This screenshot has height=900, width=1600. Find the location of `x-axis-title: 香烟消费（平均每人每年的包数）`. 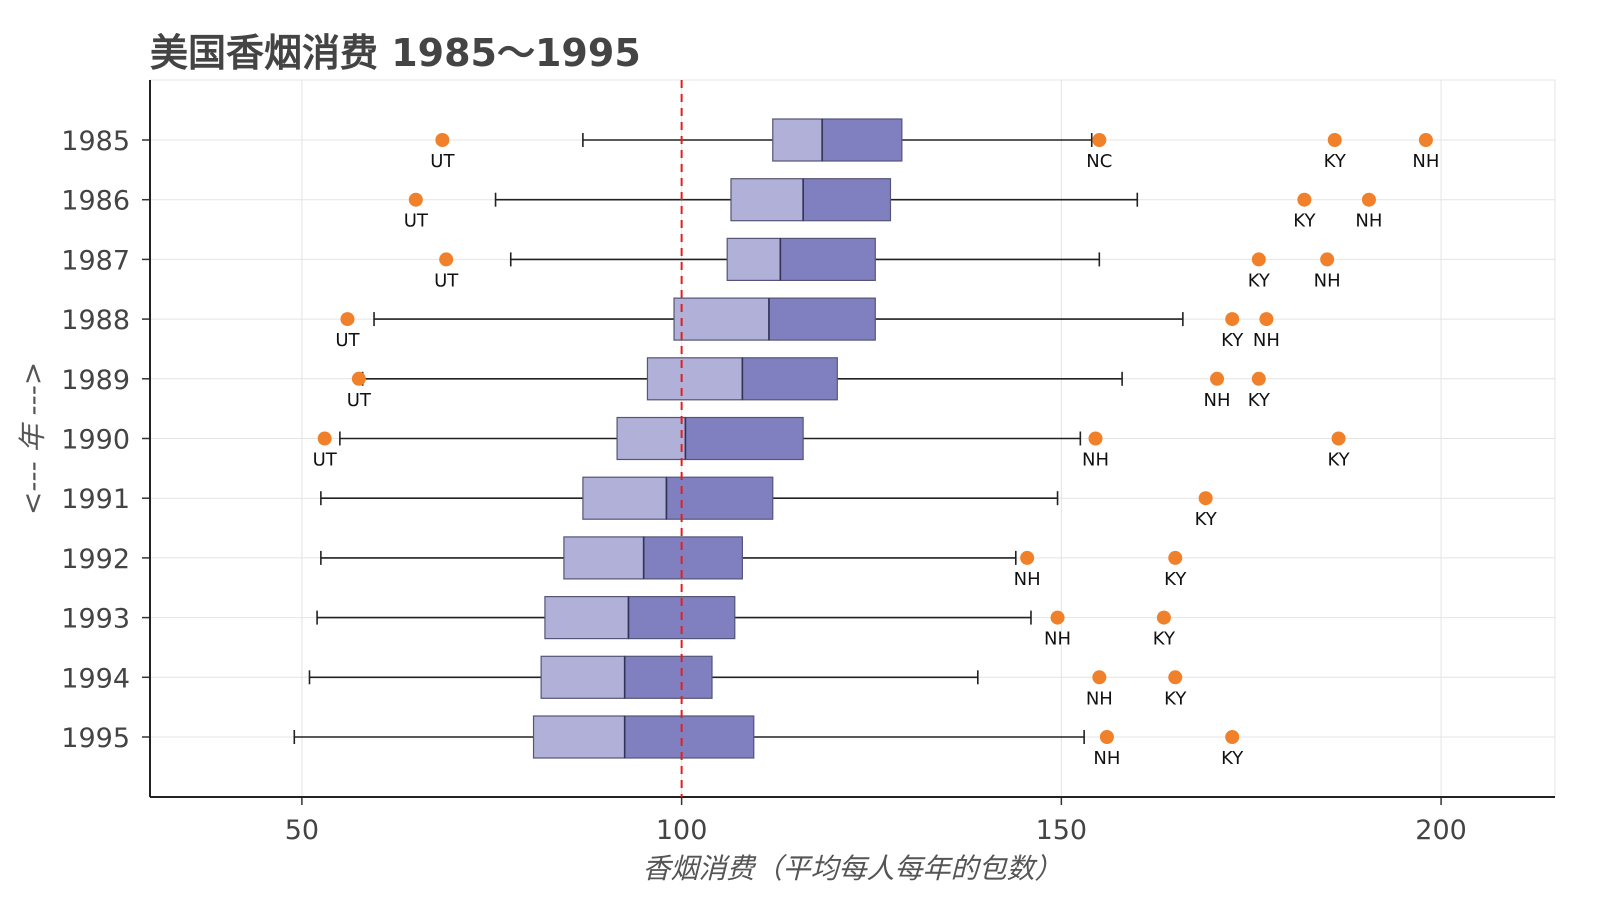

x-axis-title: 香烟消费（平均每人每年的包数） is located at coordinates (852, 868).